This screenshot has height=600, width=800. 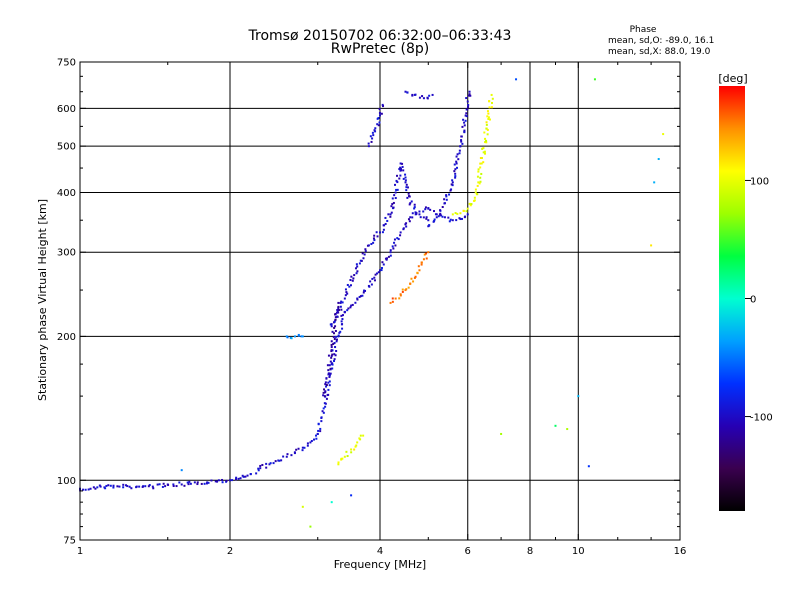 I want to click on chart-title: Tromsø 20150702 06:32:00–06:33:43, so click(x=380, y=36).